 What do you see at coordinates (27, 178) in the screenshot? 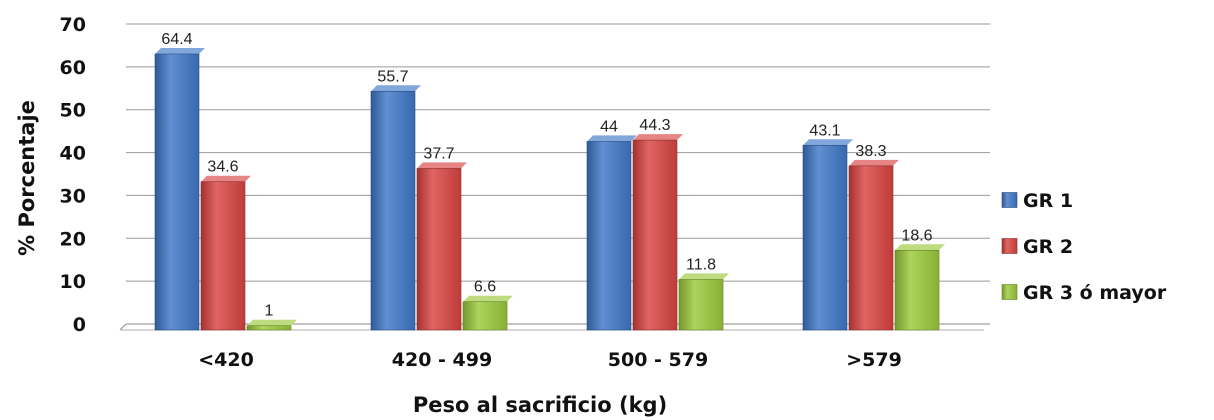
I see `y-axis-title: % Porcentaje` at bounding box center [27, 178].